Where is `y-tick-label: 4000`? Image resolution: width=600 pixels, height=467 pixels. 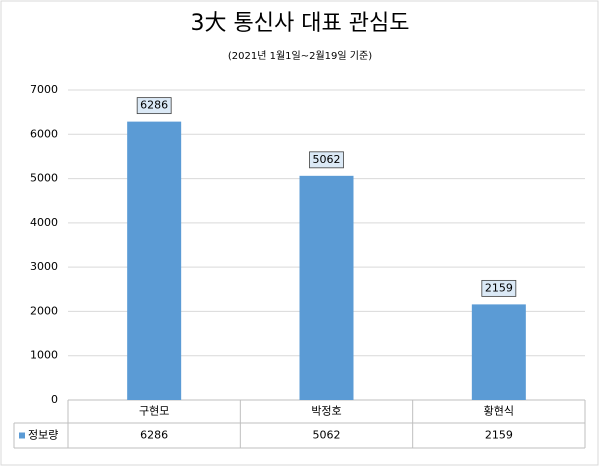
y-tick-label: 4000 is located at coordinates (44, 222).